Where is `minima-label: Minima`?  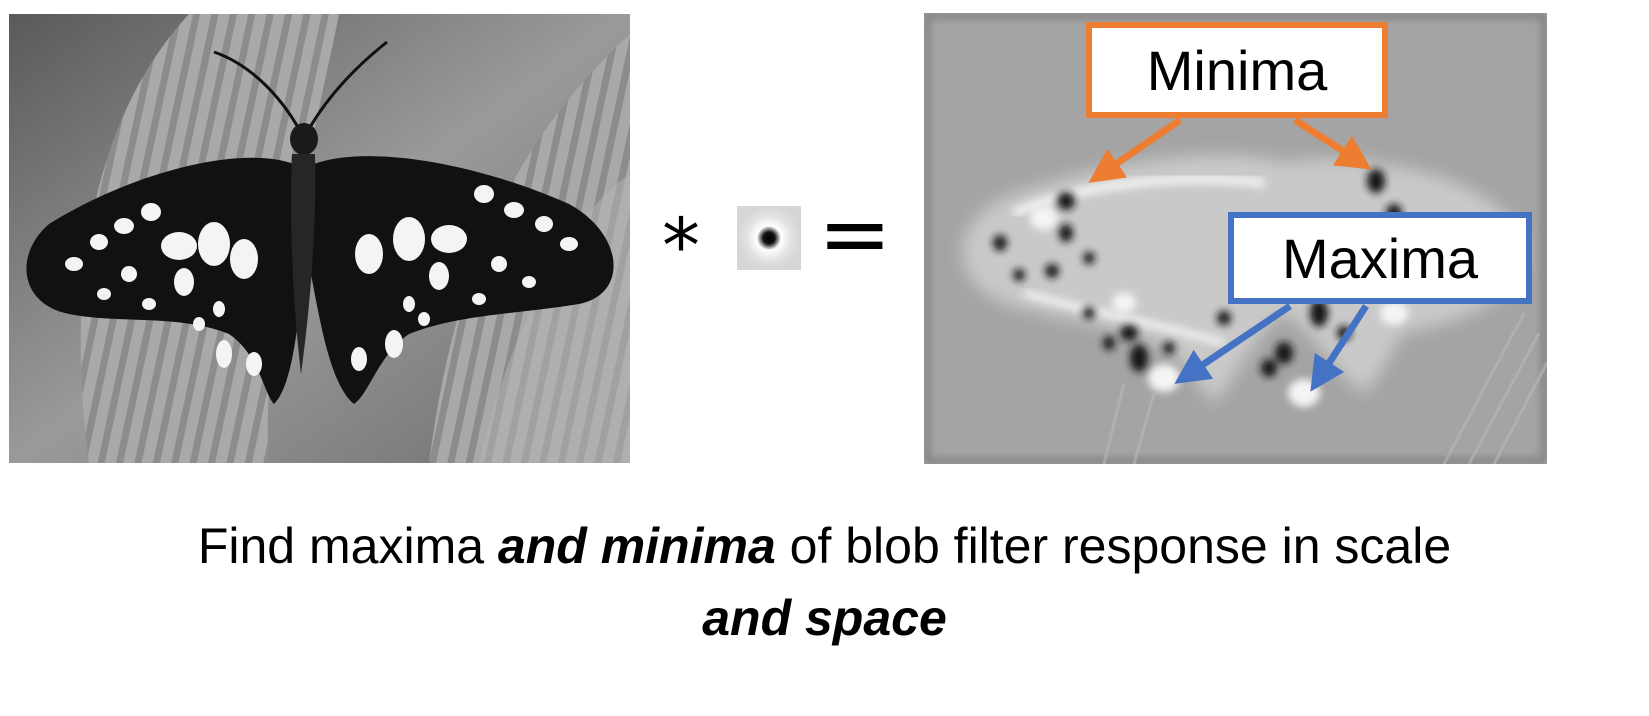 minima-label: Minima is located at coordinates (1237, 70).